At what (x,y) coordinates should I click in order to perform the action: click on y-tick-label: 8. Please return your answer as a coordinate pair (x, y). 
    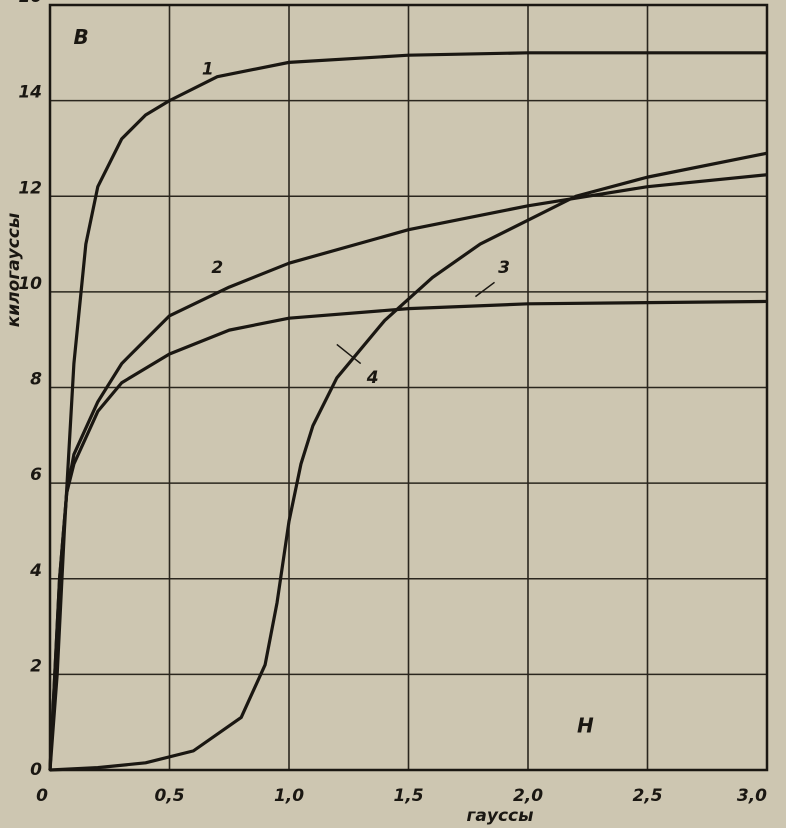
    Looking at the image, I should click on (36, 380).